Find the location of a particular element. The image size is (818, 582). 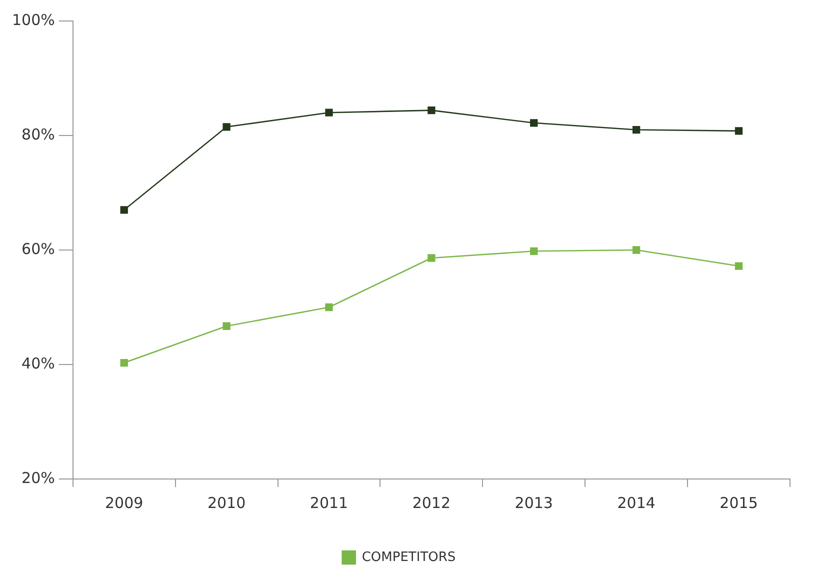

x-tick-label: 2014 is located at coordinates (636, 503).